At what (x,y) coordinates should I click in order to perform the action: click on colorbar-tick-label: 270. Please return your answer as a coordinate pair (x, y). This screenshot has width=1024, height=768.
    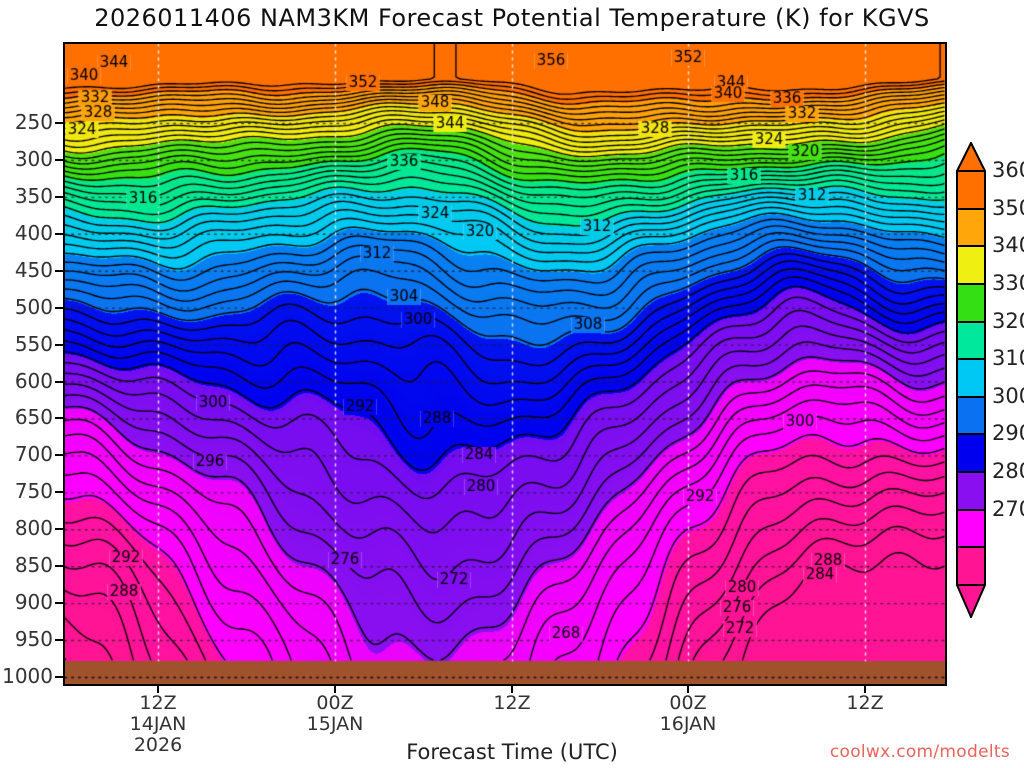
    Looking at the image, I should click on (1008, 508).